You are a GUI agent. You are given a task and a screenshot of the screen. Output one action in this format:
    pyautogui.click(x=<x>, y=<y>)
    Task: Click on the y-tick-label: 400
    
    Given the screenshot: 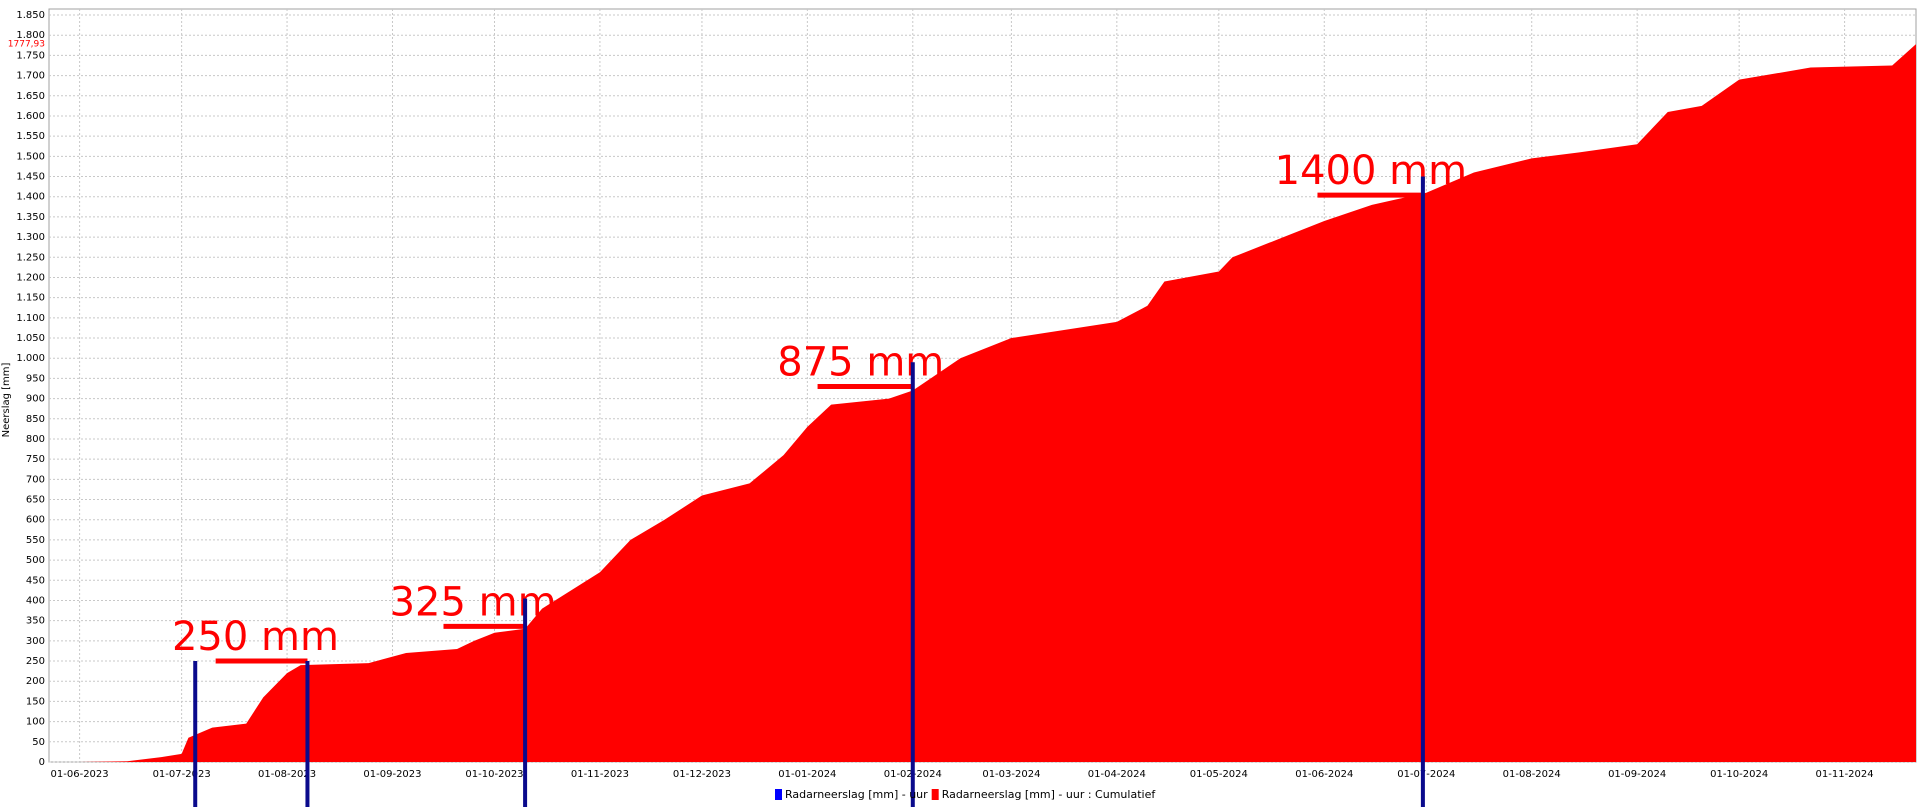 What is the action you would take?
    pyautogui.click(x=35, y=600)
    